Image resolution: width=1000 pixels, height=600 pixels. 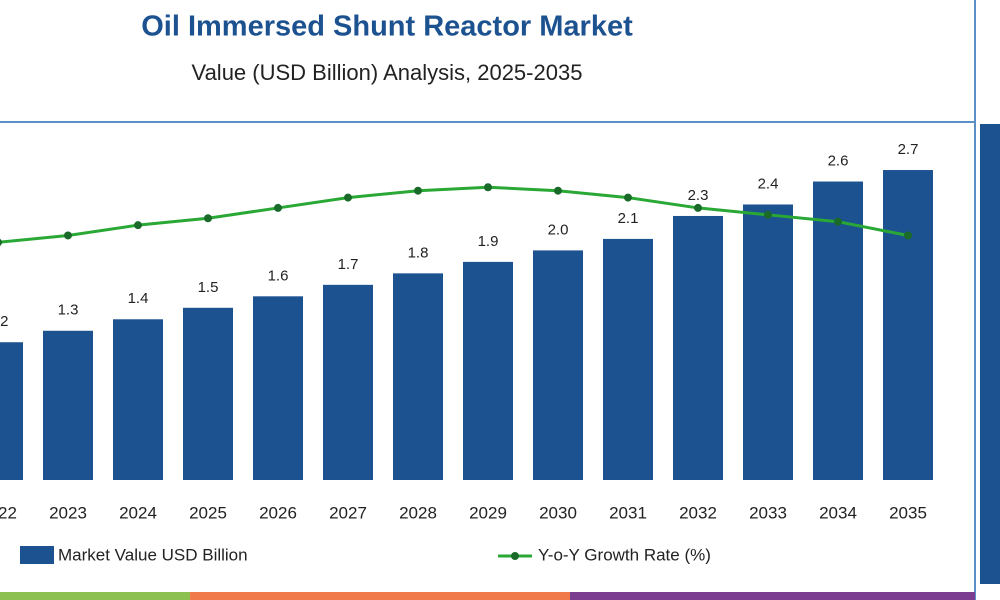 I want to click on x-tick-label: 2032, so click(x=698, y=512).